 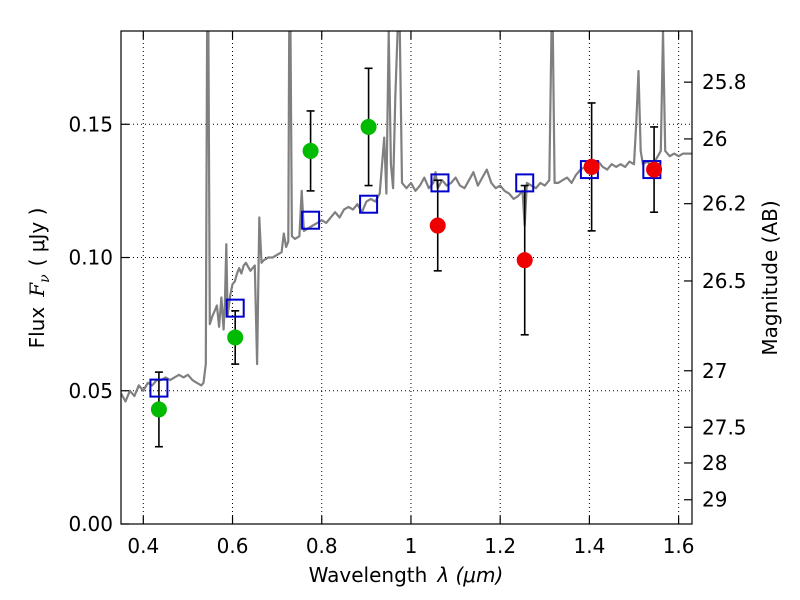 I want to click on x-axis-title: Wavelength λ (μm), so click(x=406, y=575).